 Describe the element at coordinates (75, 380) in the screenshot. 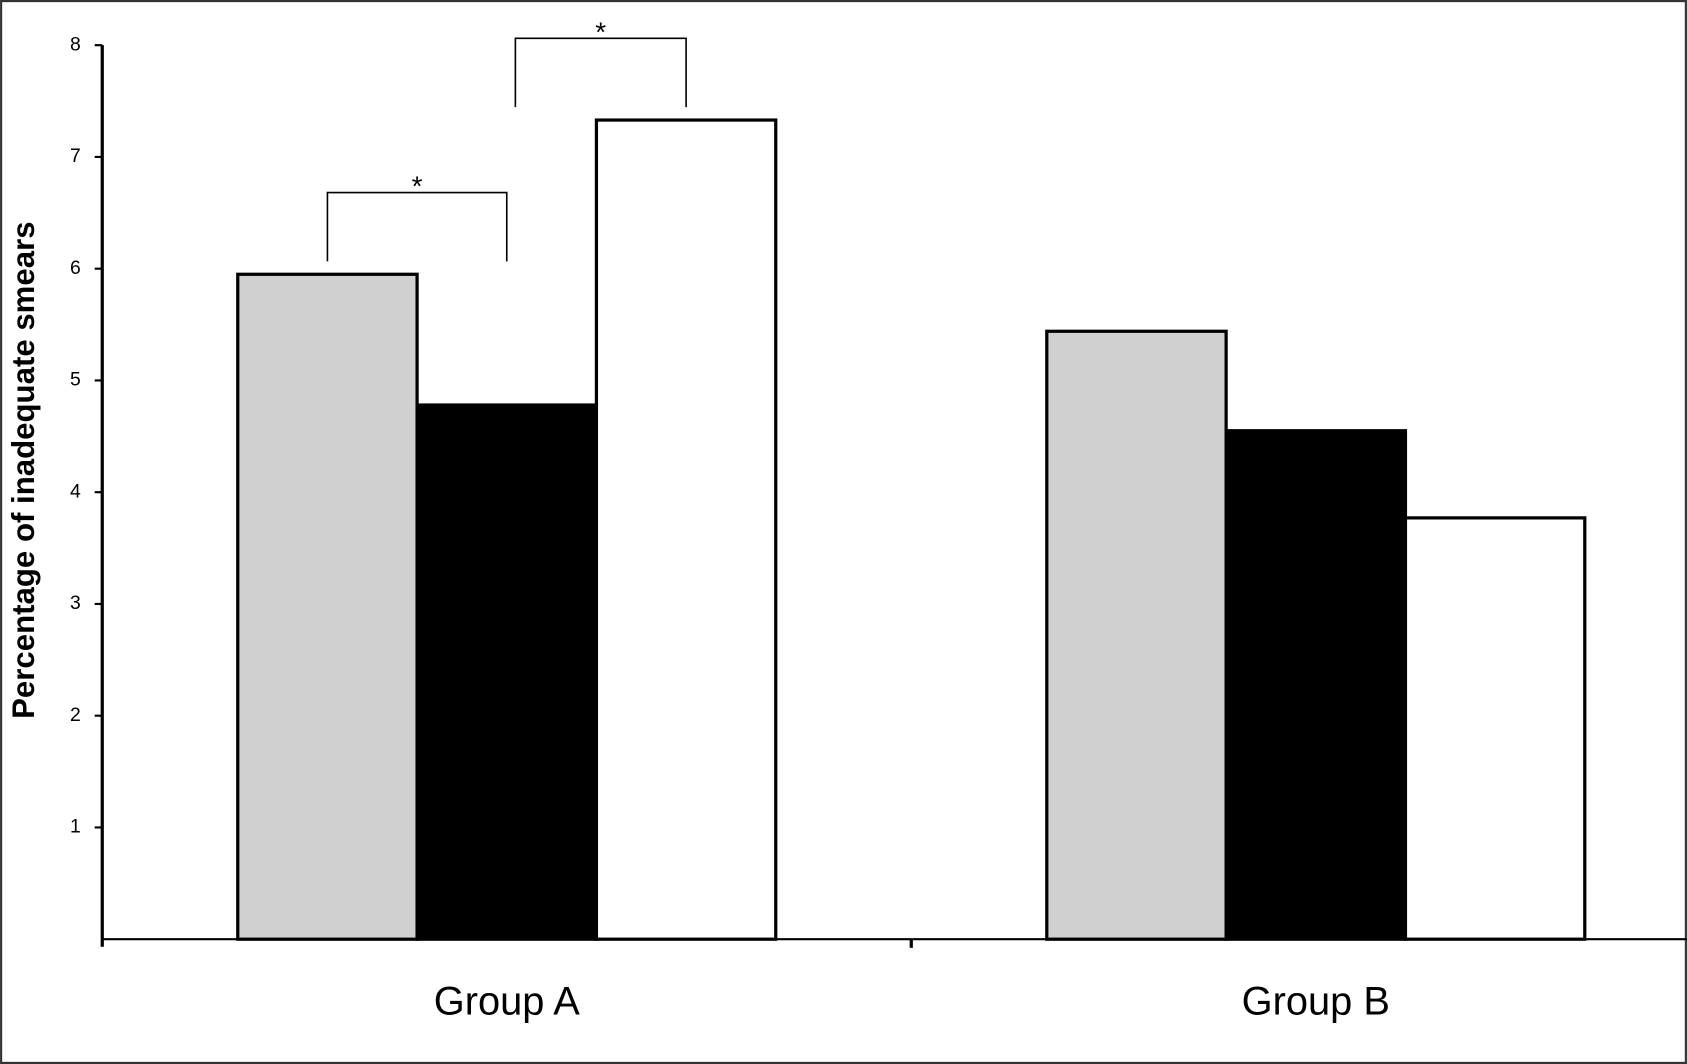

I see `y-tick-label: 5` at that location.